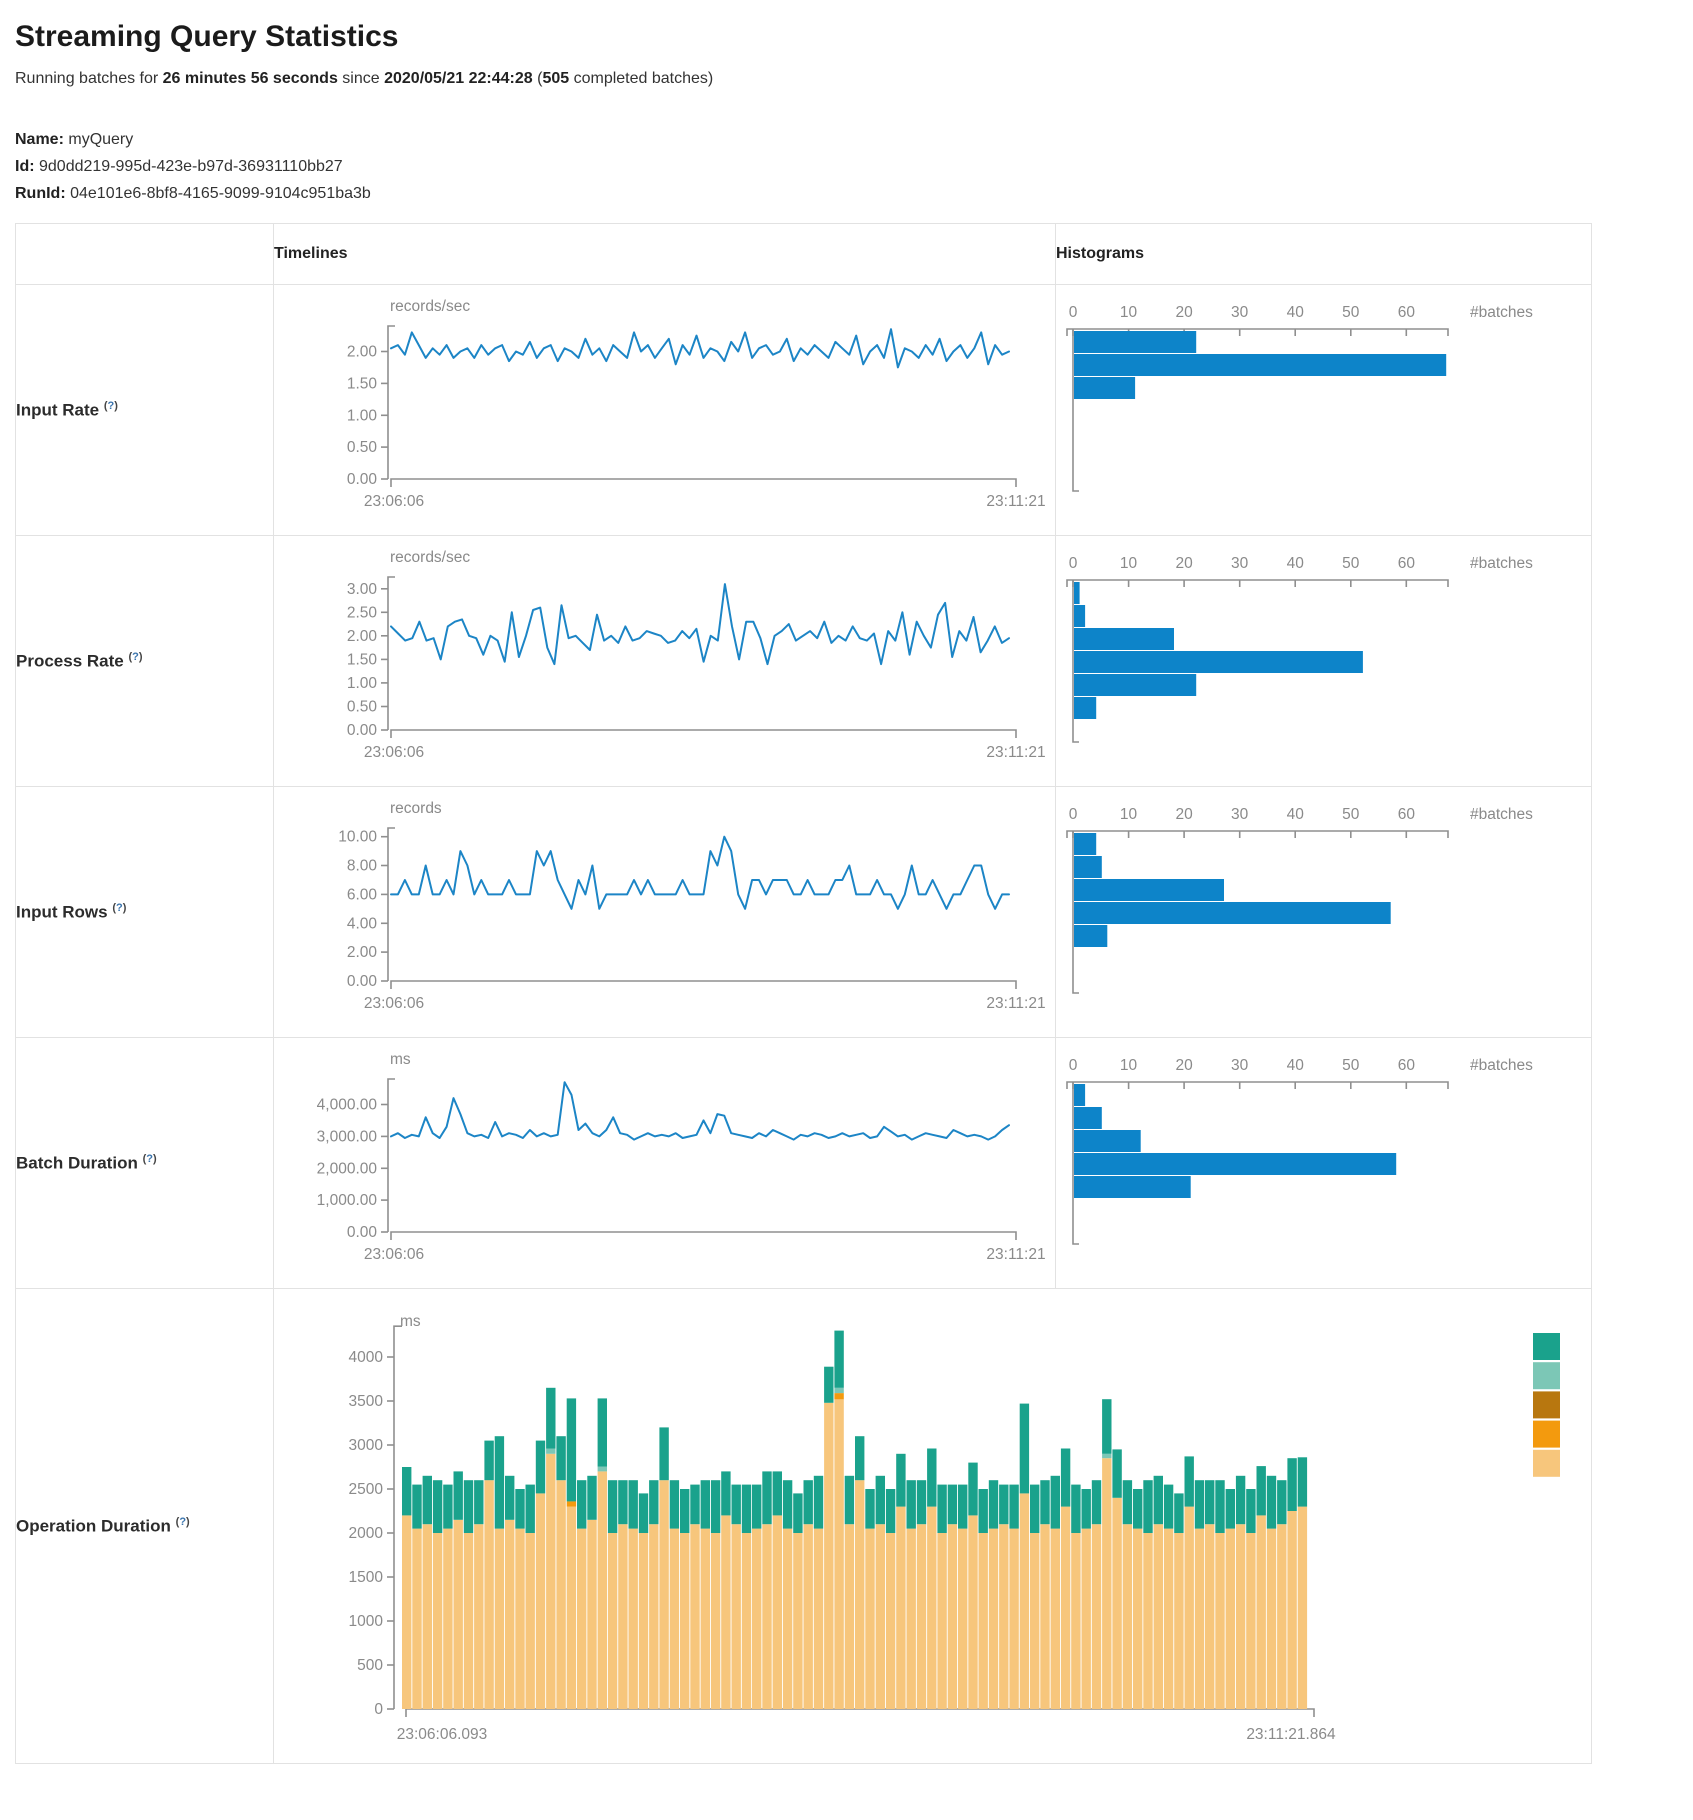  I want to click on svg-text: 1.50, so click(362, 659).